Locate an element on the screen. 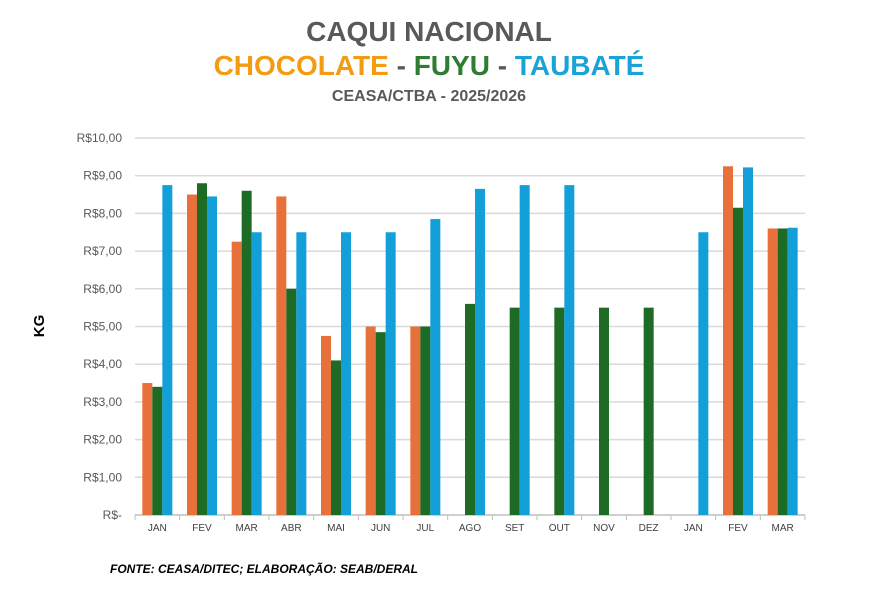 Image resolution: width=888 pixels, height=592 pixels. y-tick-label: R$6,00 is located at coordinates (102, 289).